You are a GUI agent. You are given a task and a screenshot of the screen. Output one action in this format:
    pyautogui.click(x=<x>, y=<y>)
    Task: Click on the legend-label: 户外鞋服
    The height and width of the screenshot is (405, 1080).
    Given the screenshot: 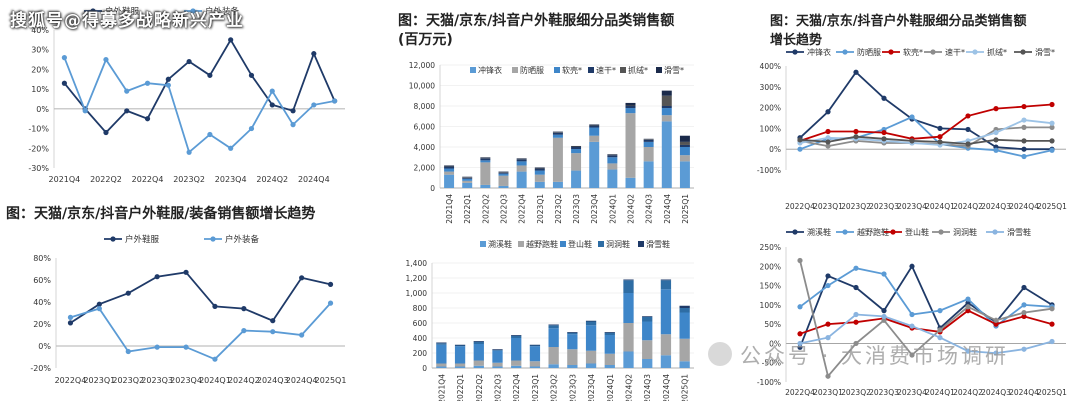 What is the action you would take?
    pyautogui.click(x=142, y=239)
    